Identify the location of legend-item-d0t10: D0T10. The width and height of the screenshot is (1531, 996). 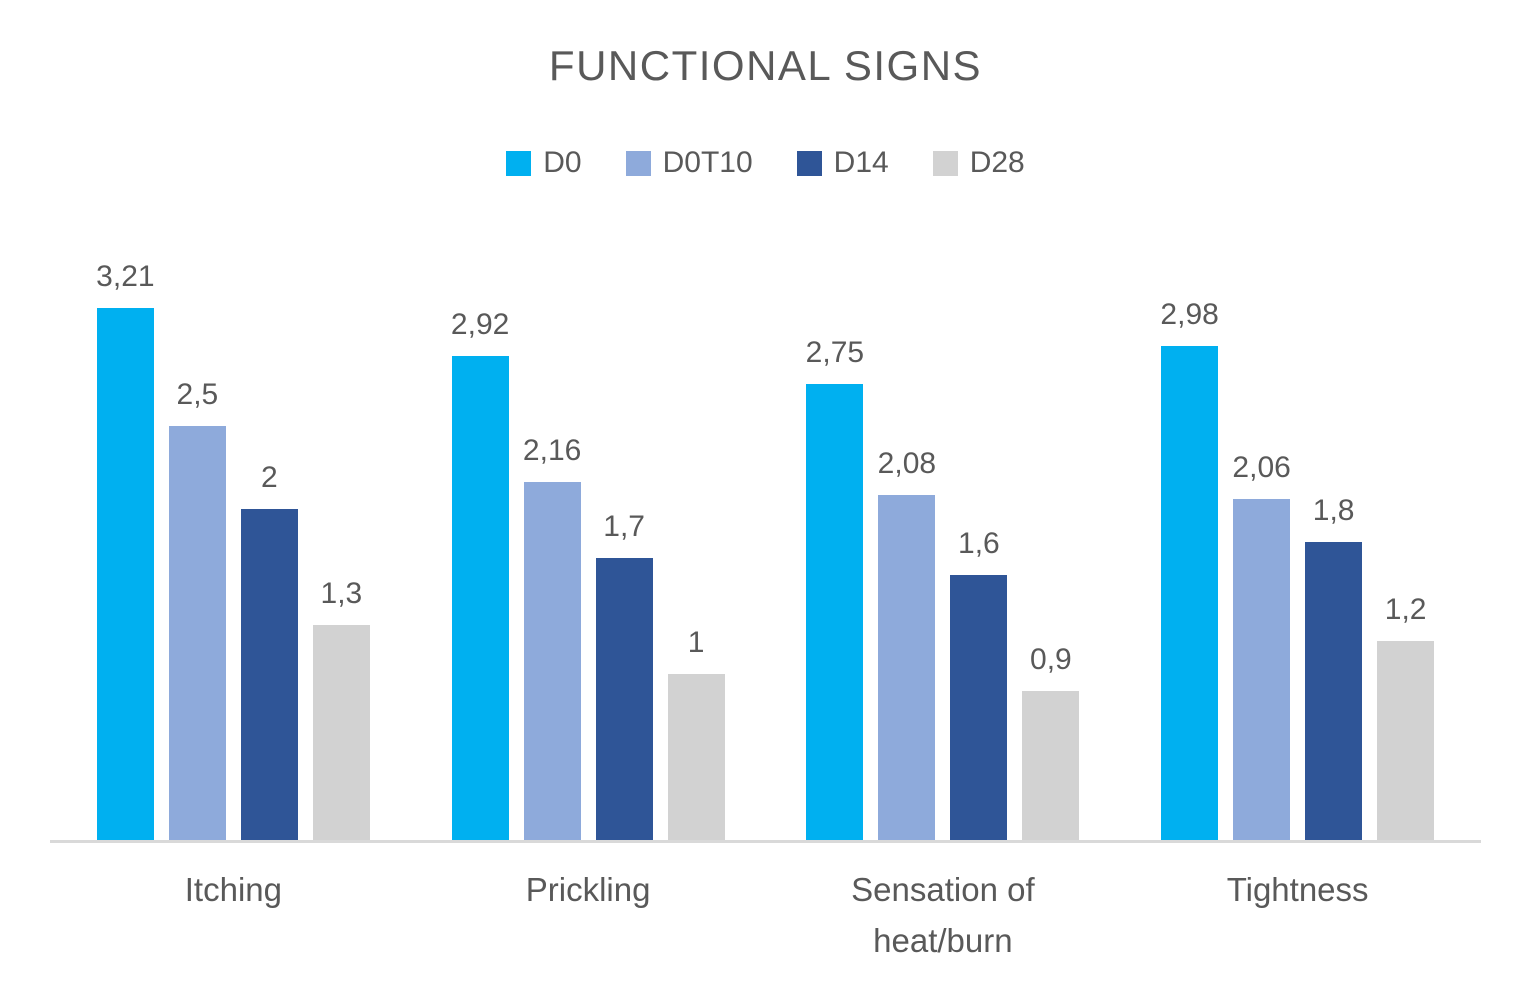
(689, 163).